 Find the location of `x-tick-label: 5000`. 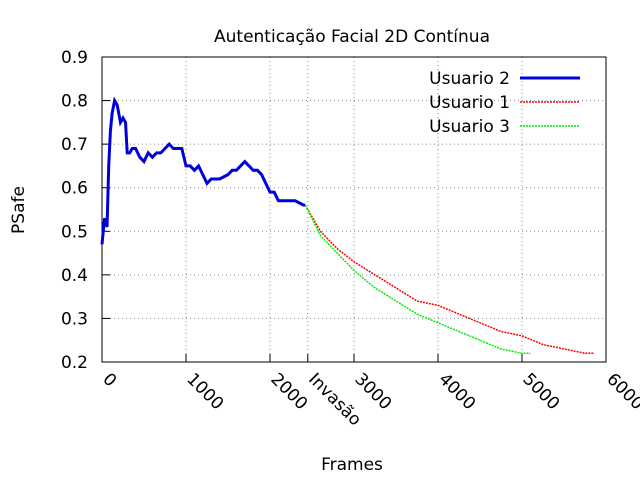

x-tick-label: 5000 is located at coordinates (540, 391).